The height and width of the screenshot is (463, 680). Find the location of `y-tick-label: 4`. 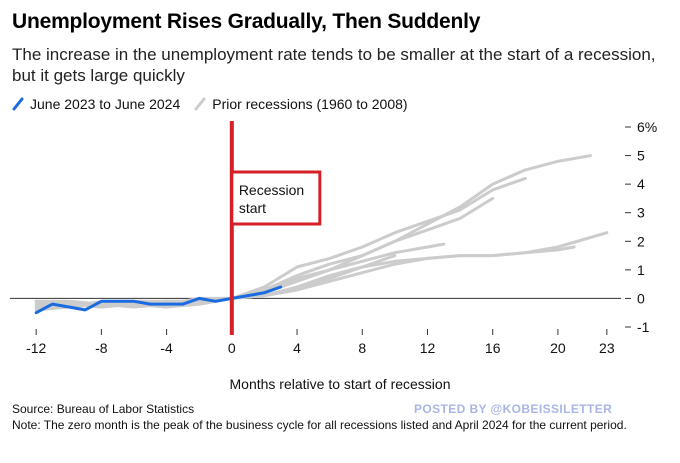

y-tick-label: 4 is located at coordinates (641, 184).